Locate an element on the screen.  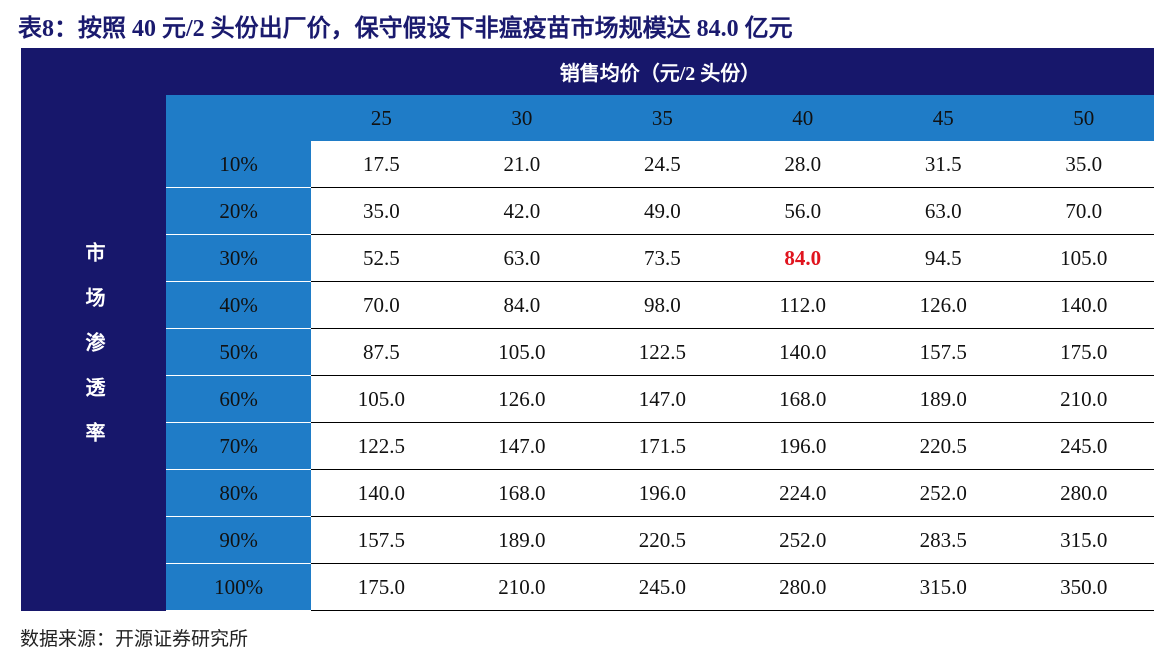
column-header: 40 is located at coordinates (803, 118).